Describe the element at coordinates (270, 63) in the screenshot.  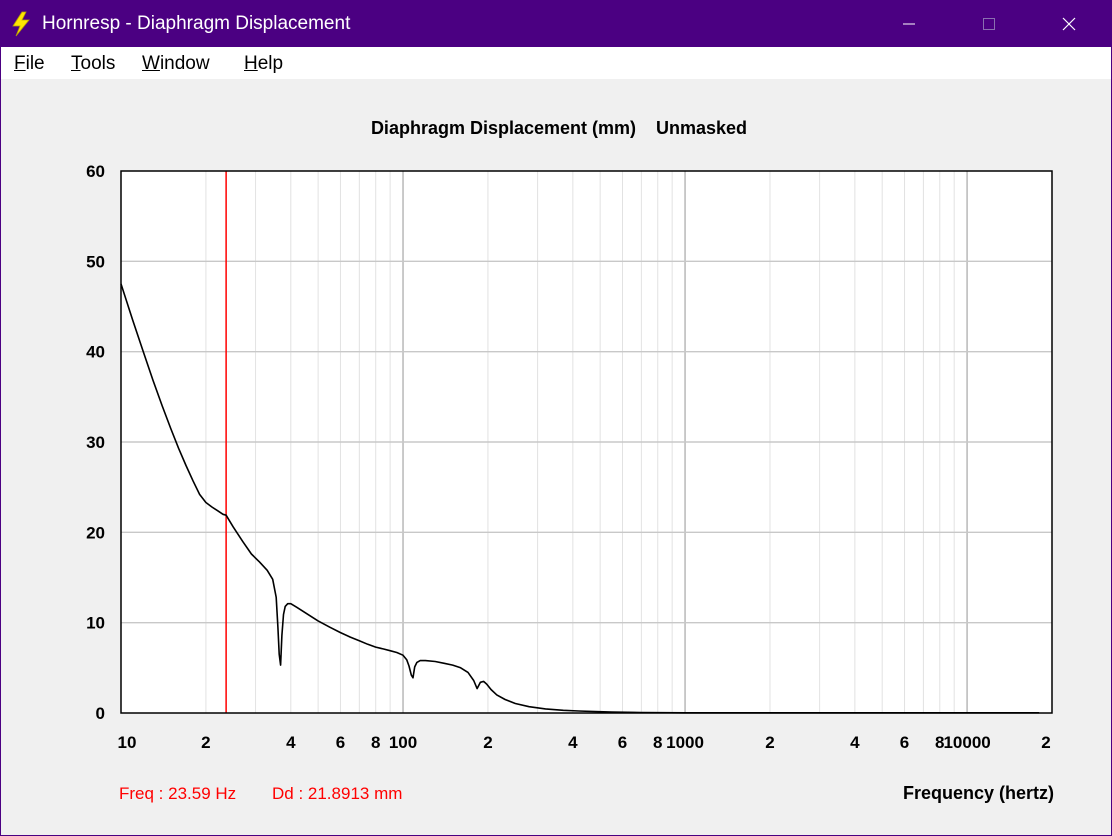
I see `menu-help-label: elp` at that location.